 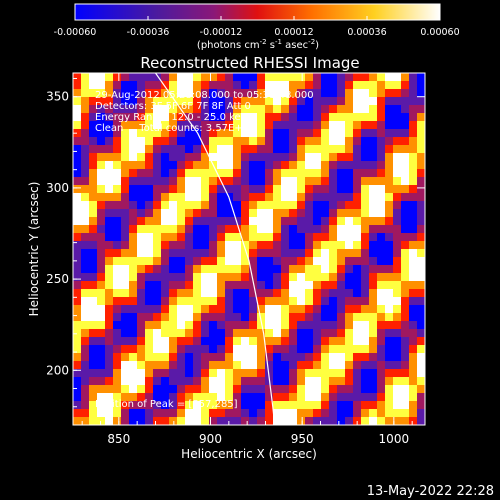 What do you see at coordinates (293, 32) in the screenshot?
I see `colorbar-tick-label: 0.00012` at bounding box center [293, 32].